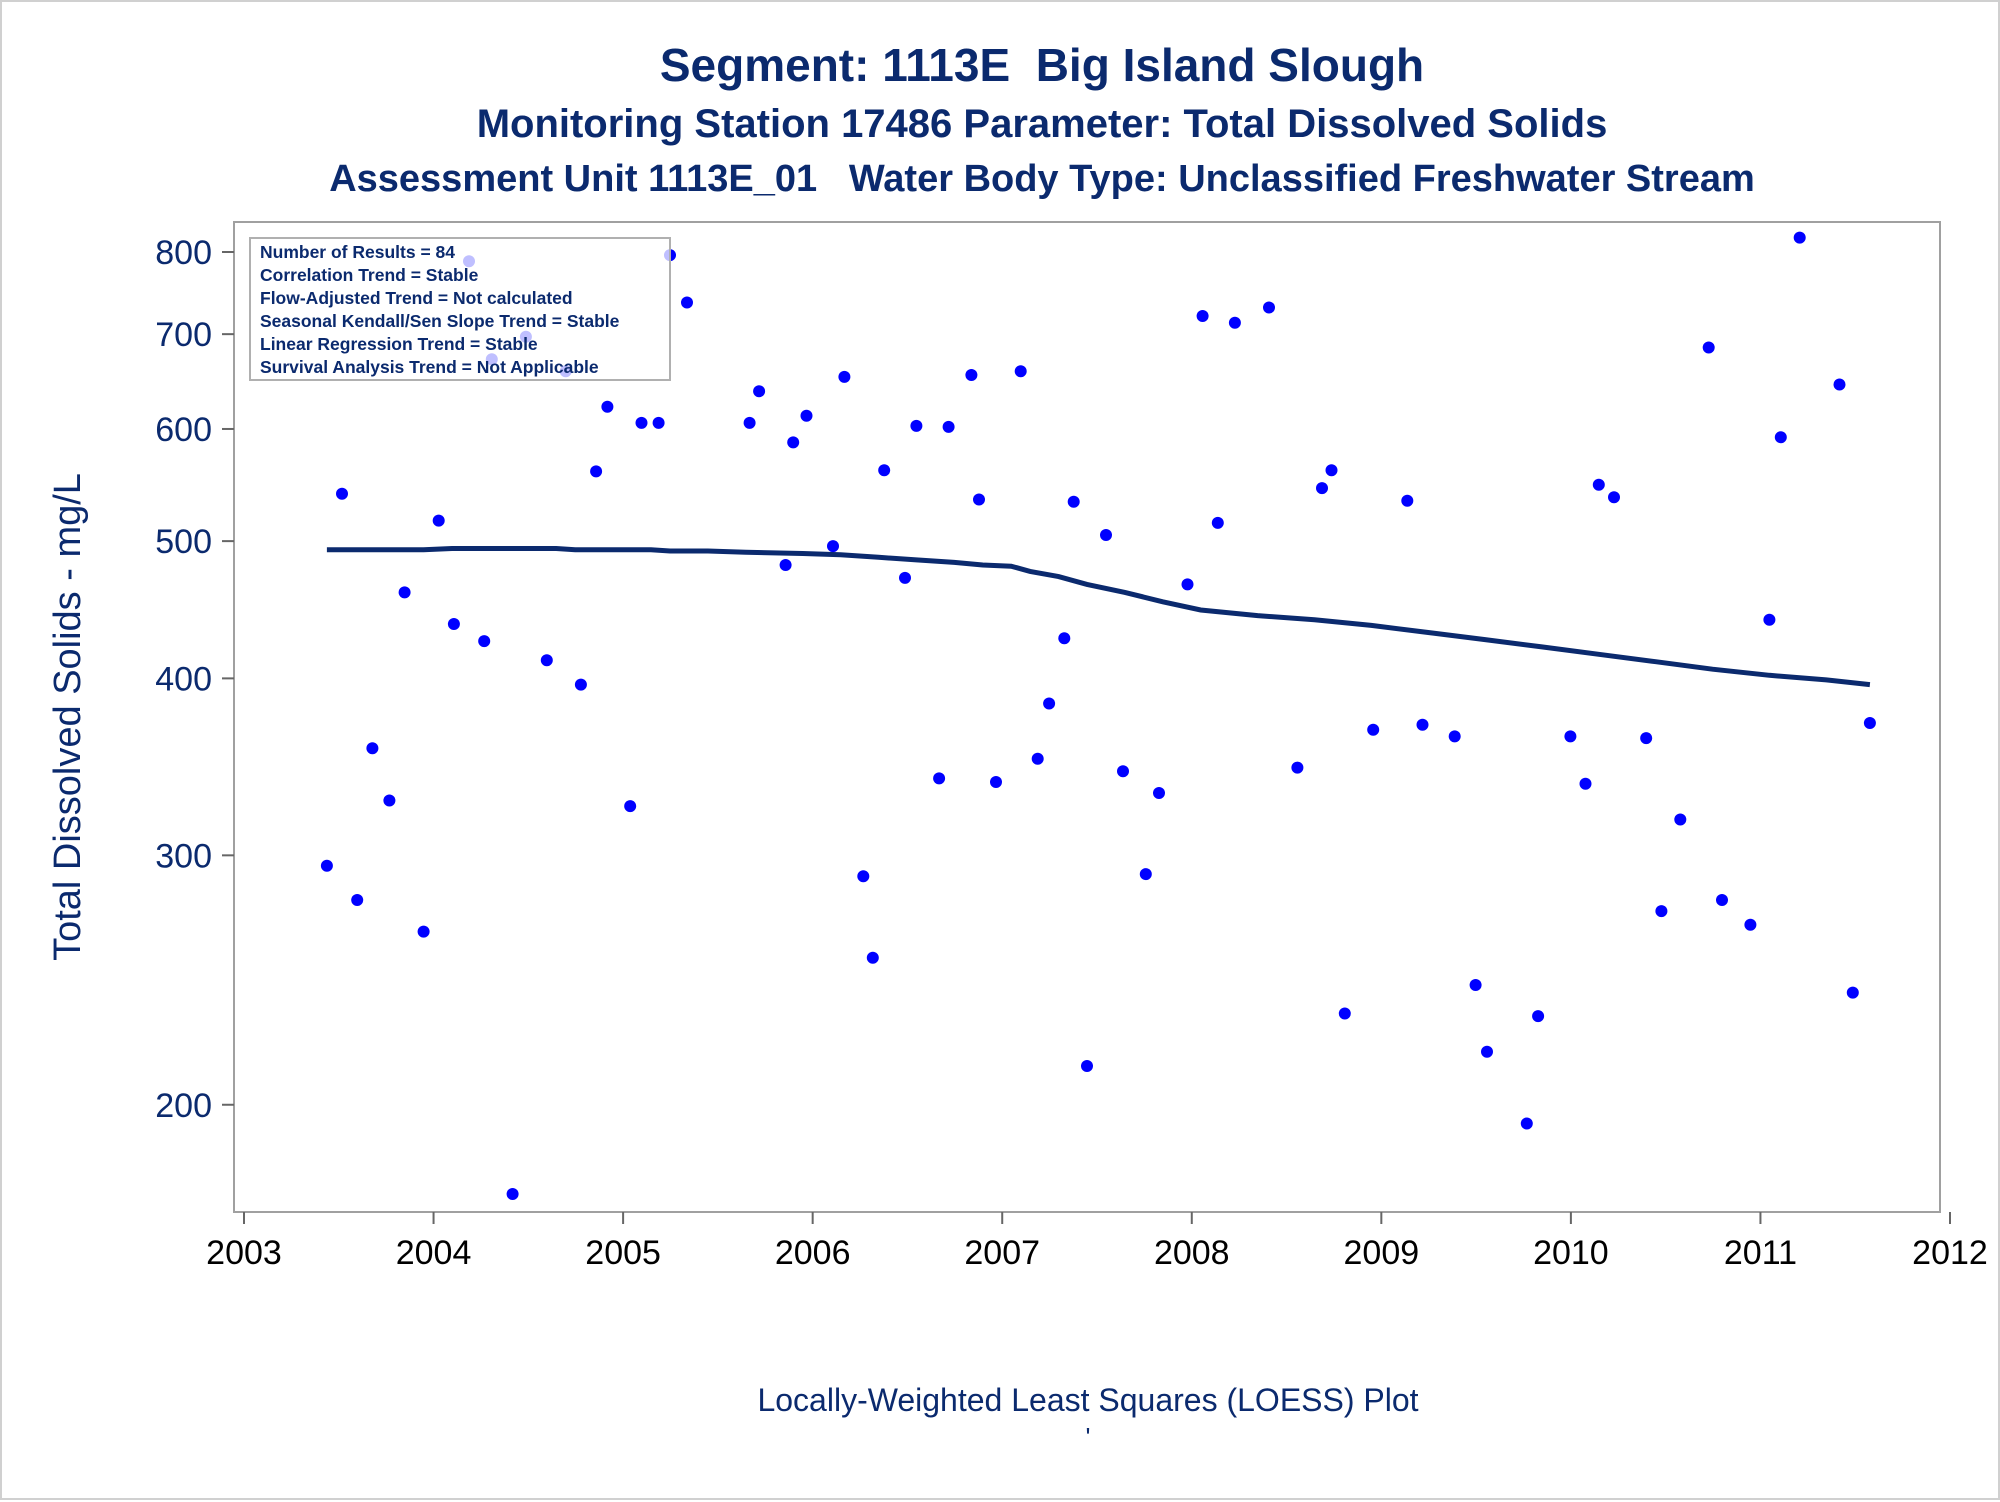  I want to click on y-tick-label: 700, so click(183, 335).